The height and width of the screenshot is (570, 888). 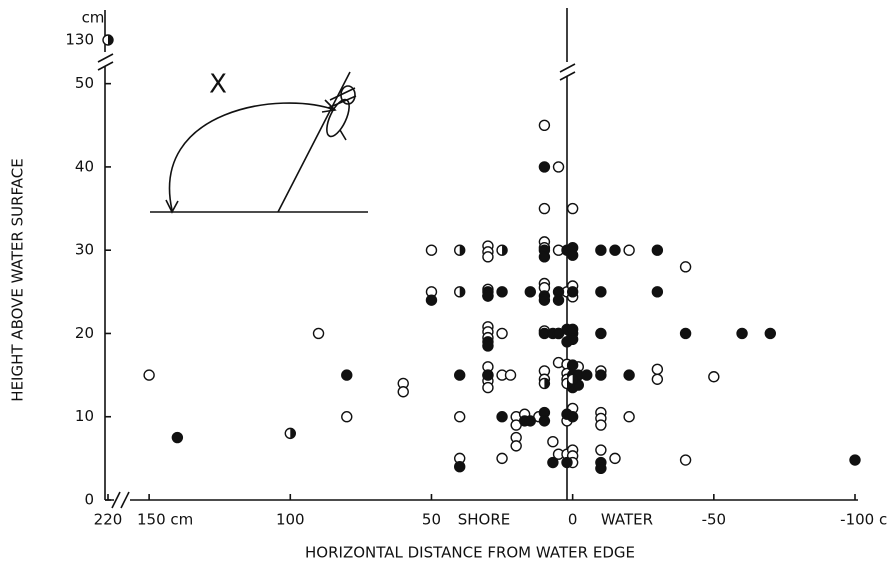 I want to click on x-axis-title: HORIZONTAL DISTANCE FROM WATER EDGE, so click(x=470, y=553).